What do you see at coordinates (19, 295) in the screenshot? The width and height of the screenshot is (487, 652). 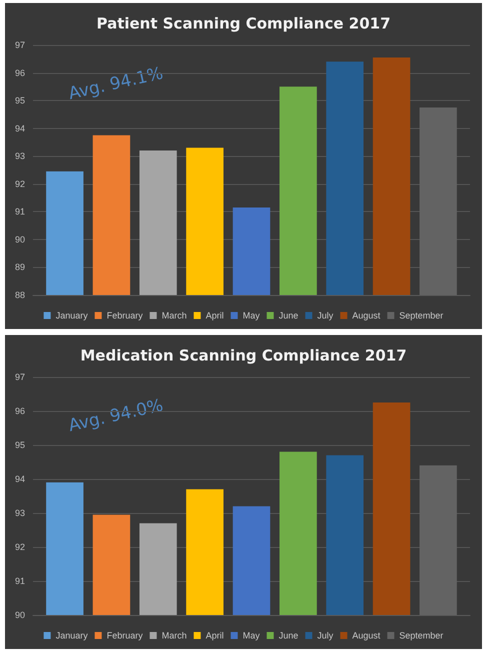 I see `y-tick-label: 88` at bounding box center [19, 295].